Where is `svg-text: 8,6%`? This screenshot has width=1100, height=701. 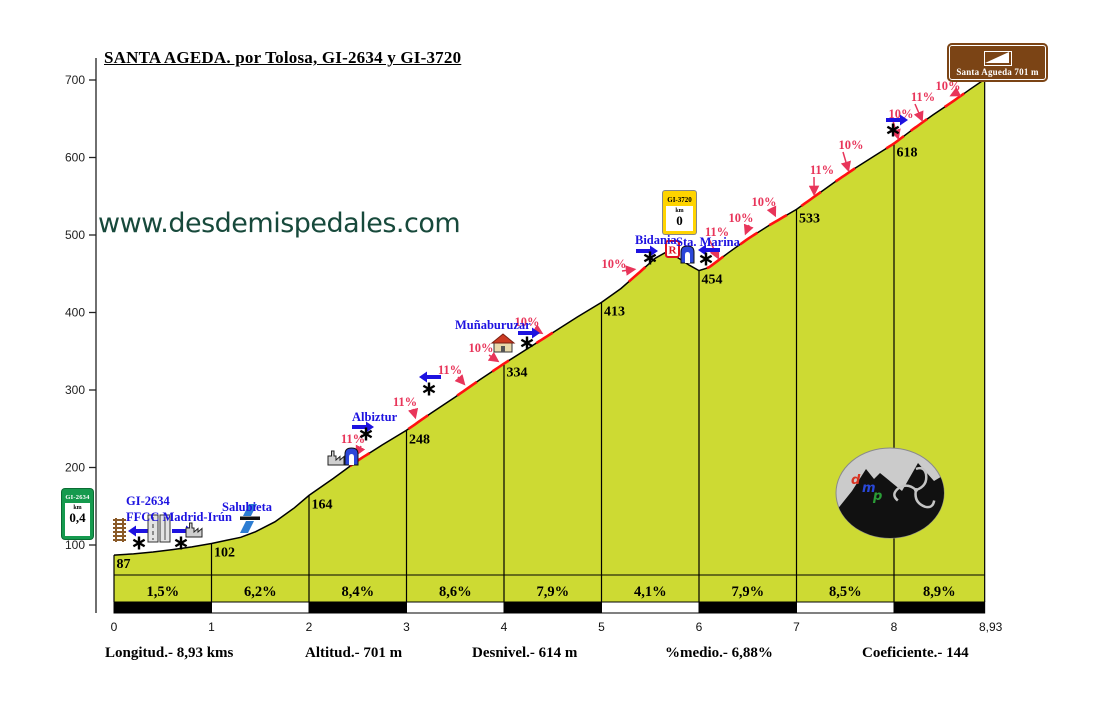 svg-text: 8,6% is located at coordinates (455, 592).